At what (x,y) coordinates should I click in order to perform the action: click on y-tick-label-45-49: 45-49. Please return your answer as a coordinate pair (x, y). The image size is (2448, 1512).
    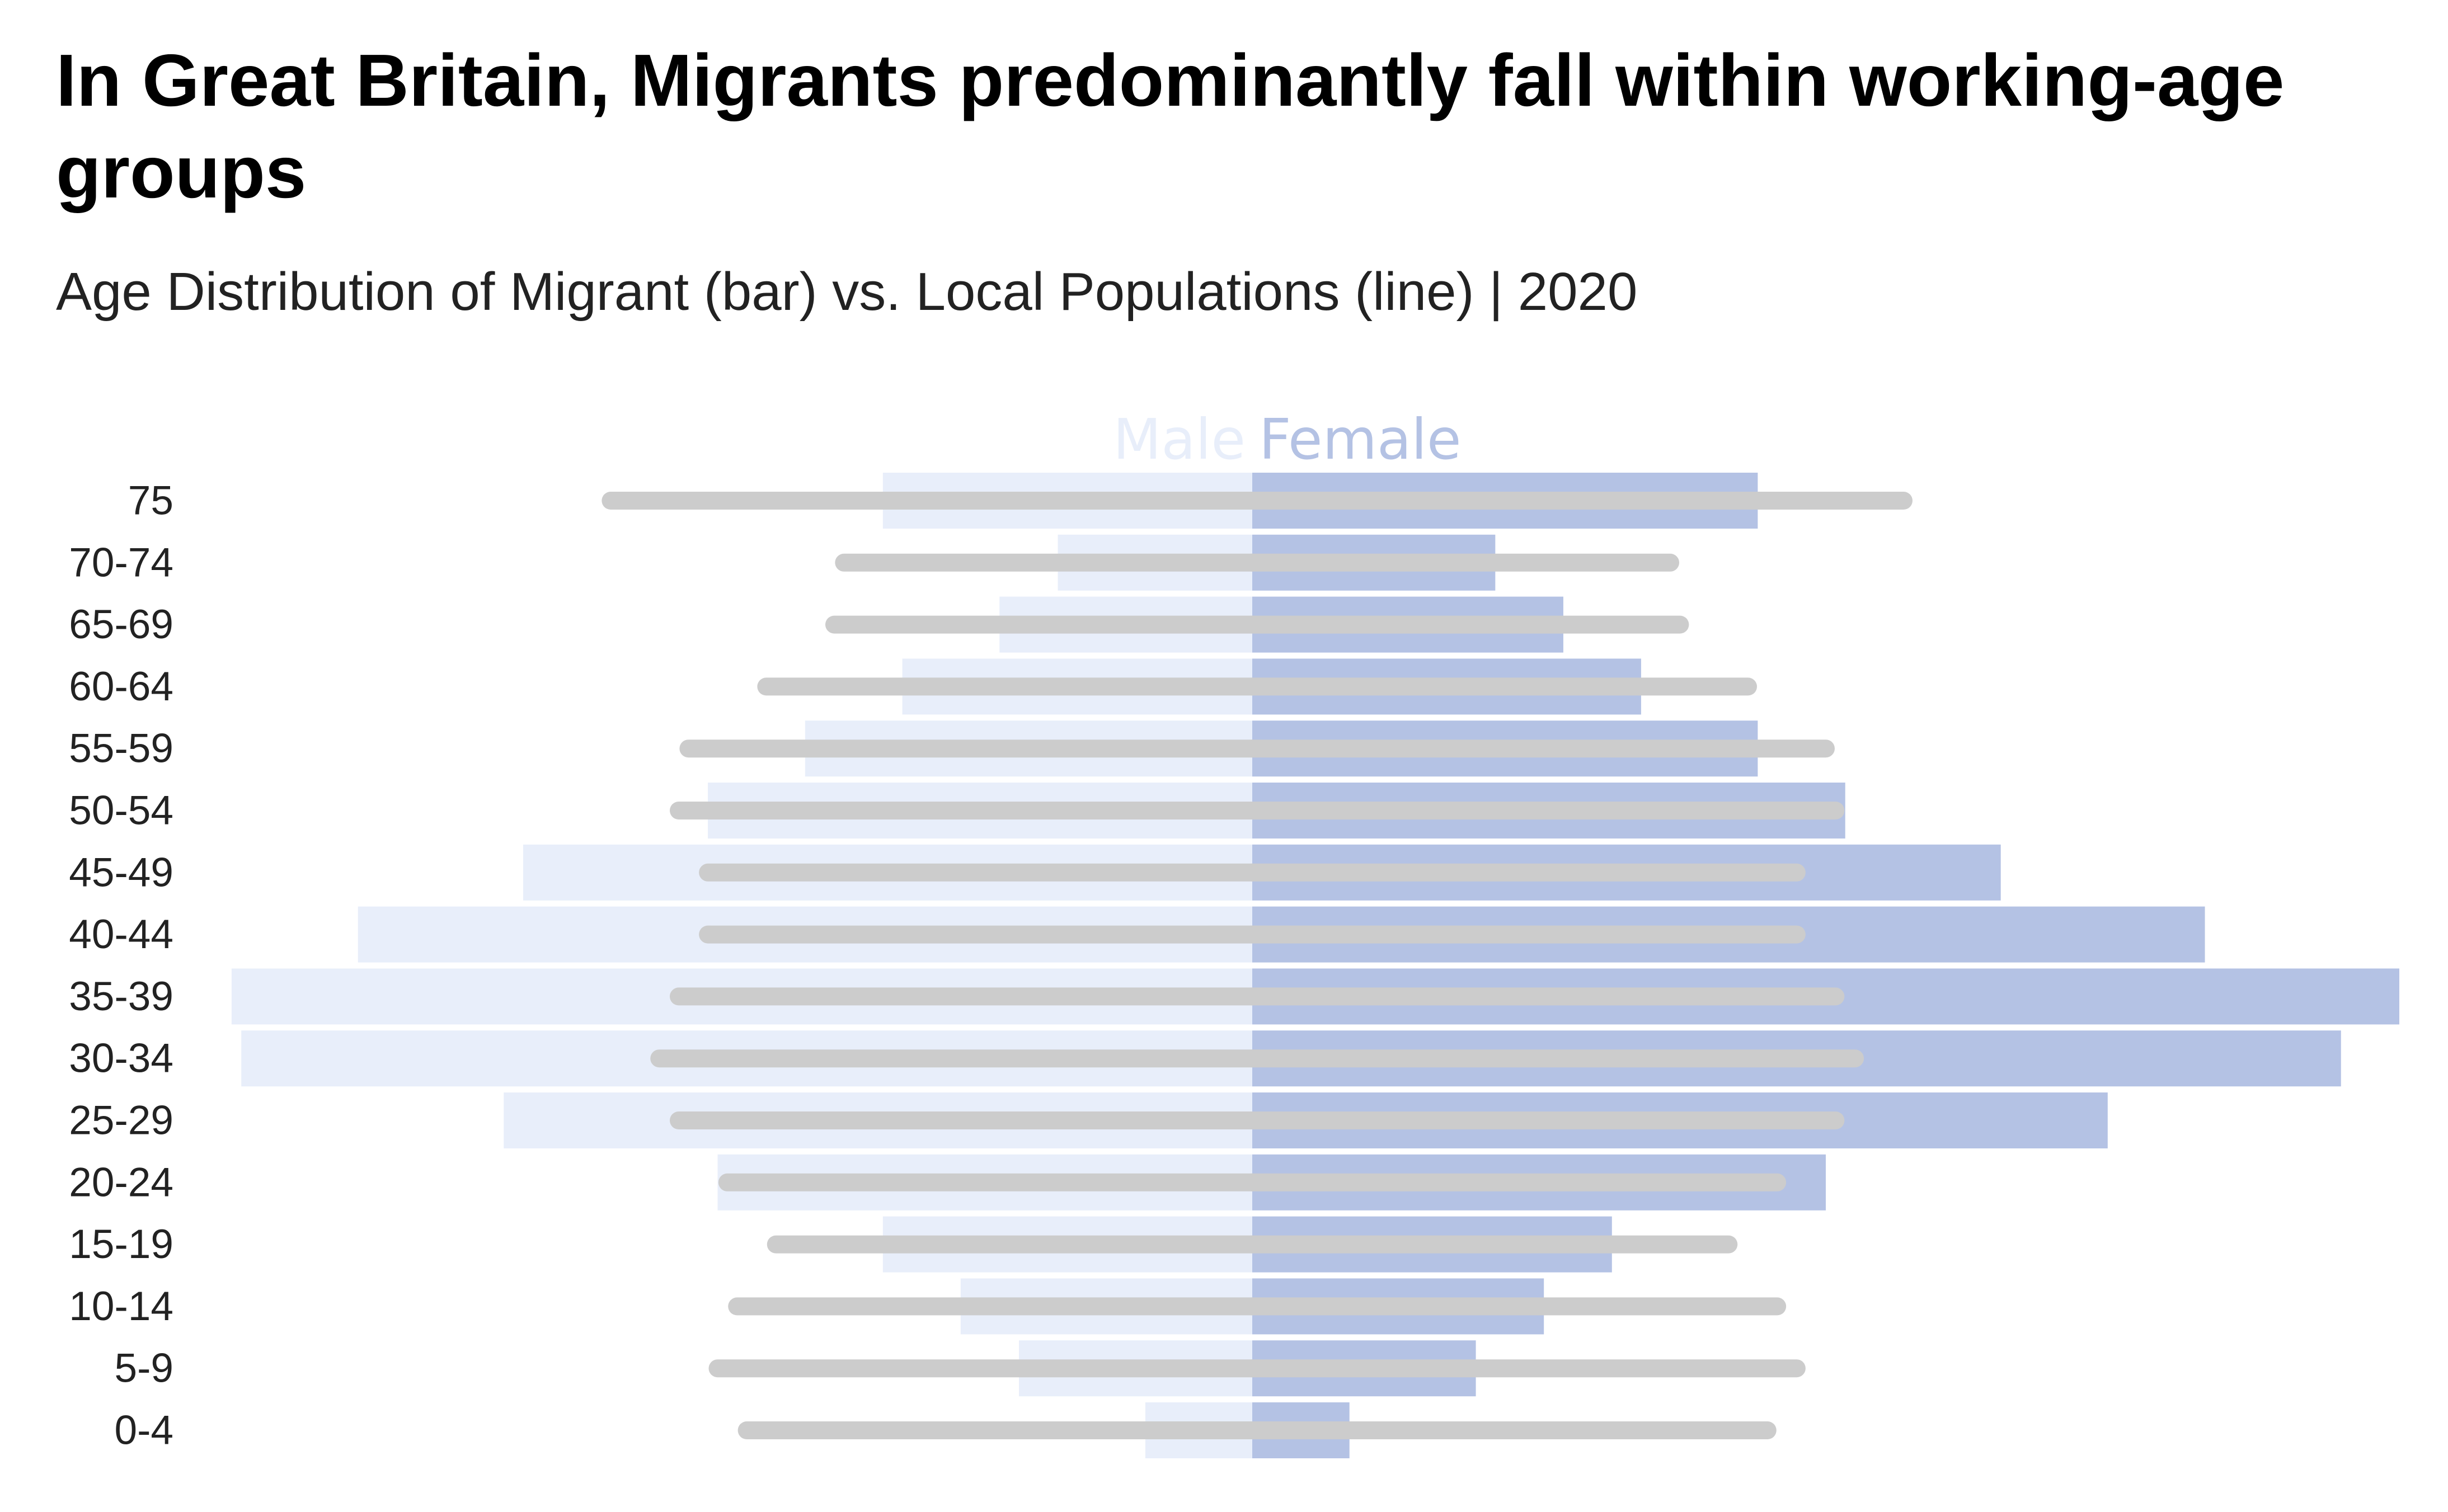
    Looking at the image, I should click on (121, 872).